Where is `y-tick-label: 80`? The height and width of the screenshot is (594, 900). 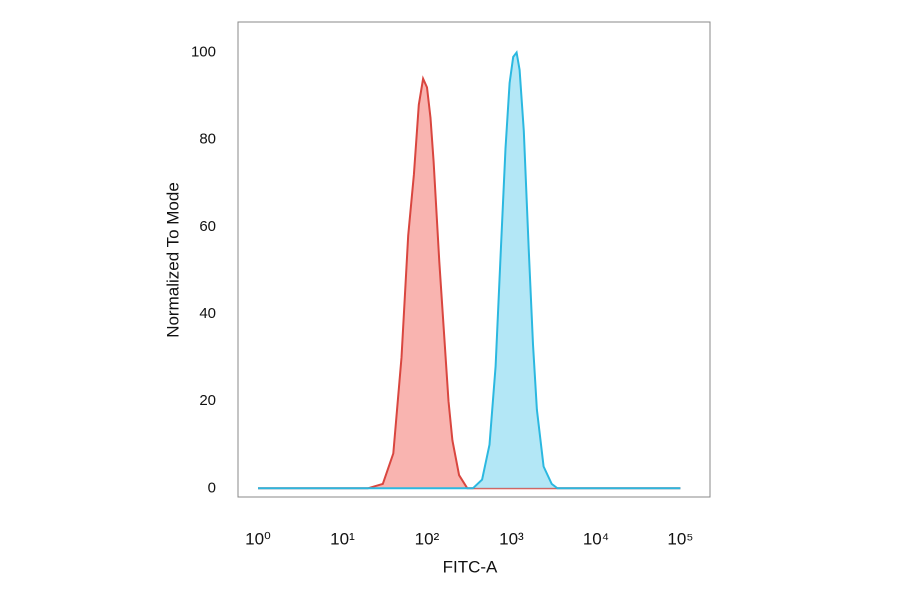
y-tick-label: 80 is located at coordinates (207, 139).